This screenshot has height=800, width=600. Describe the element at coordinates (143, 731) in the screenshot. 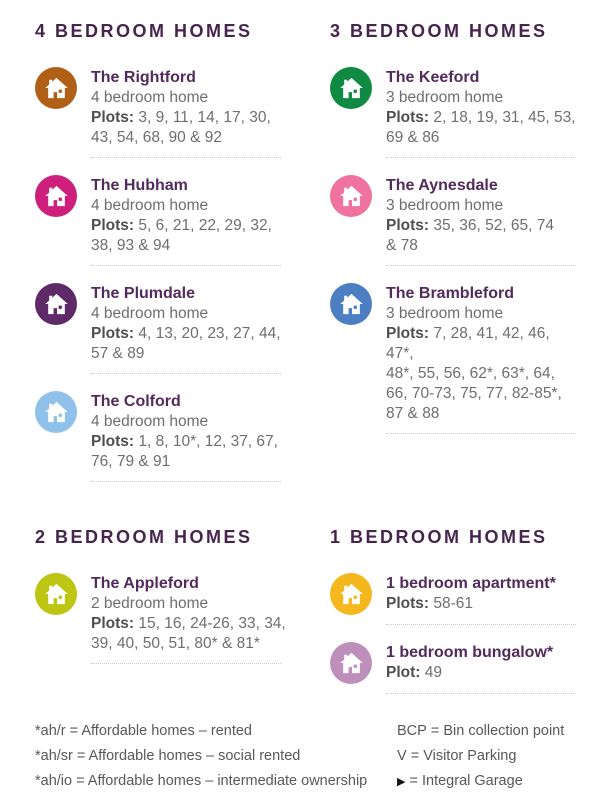

I see `note-ah-r: *ah/r = Affordable homes – rented` at that location.